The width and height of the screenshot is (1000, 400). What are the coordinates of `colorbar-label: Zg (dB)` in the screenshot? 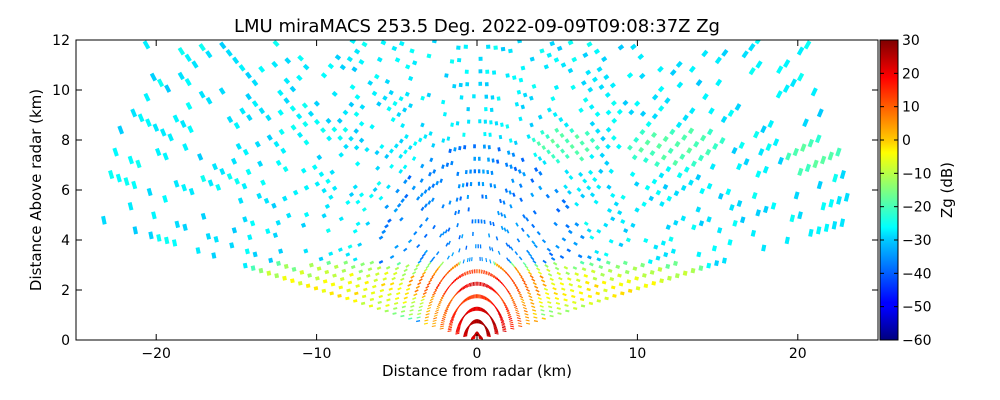 It's located at (947, 190).